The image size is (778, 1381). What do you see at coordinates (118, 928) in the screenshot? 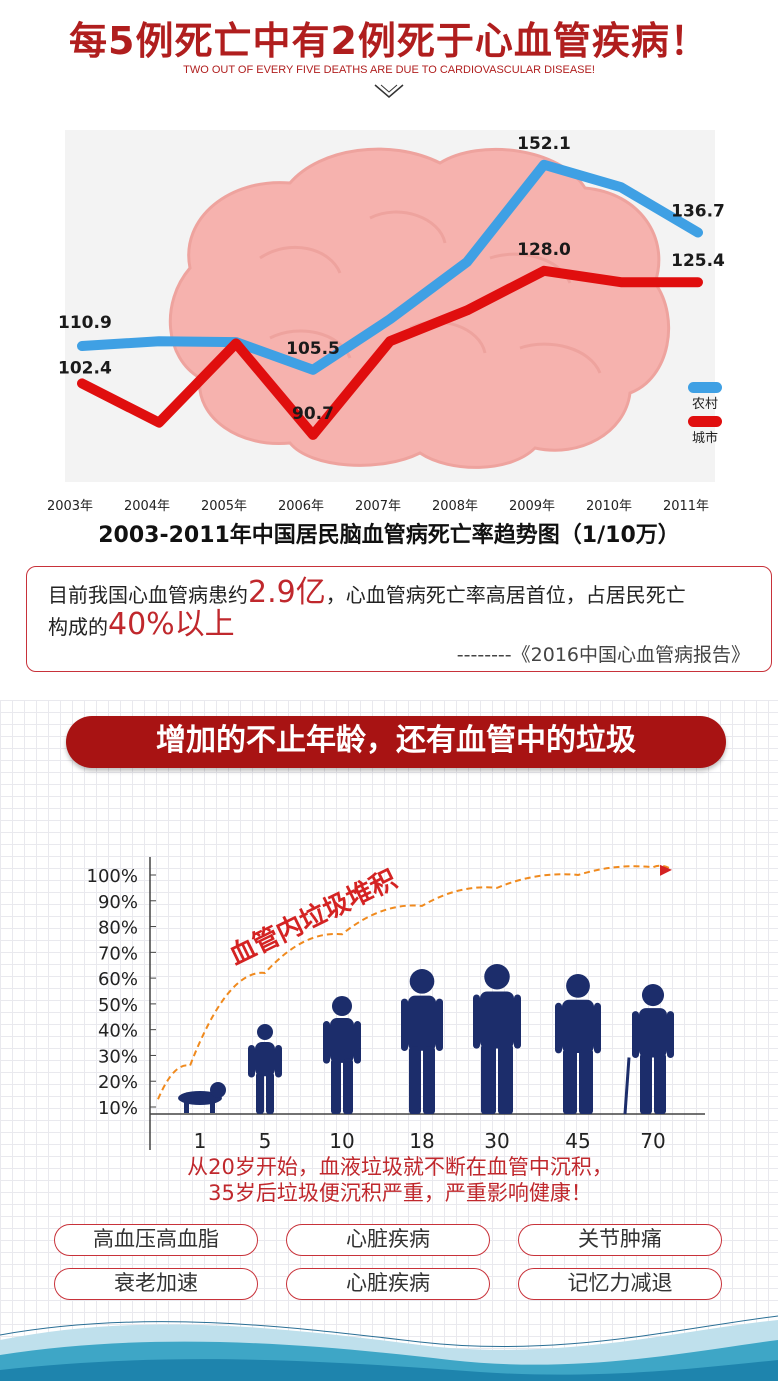
I see `y-tick-label: 80%` at bounding box center [118, 928].